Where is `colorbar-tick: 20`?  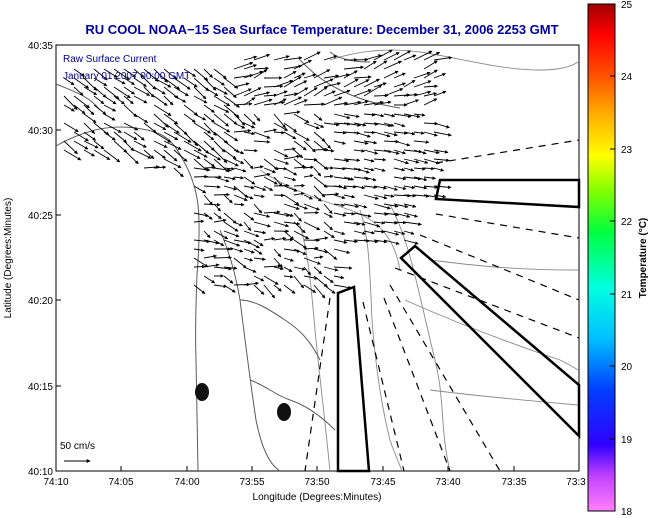 colorbar-tick: 20 is located at coordinates (627, 367).